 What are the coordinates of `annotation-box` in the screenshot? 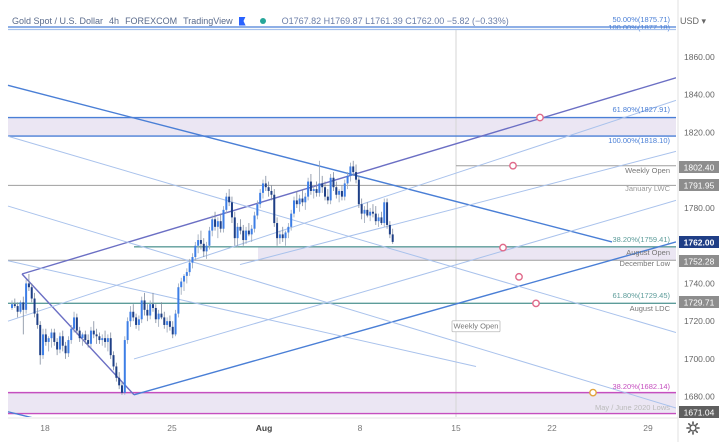 It's located at (476, 326).